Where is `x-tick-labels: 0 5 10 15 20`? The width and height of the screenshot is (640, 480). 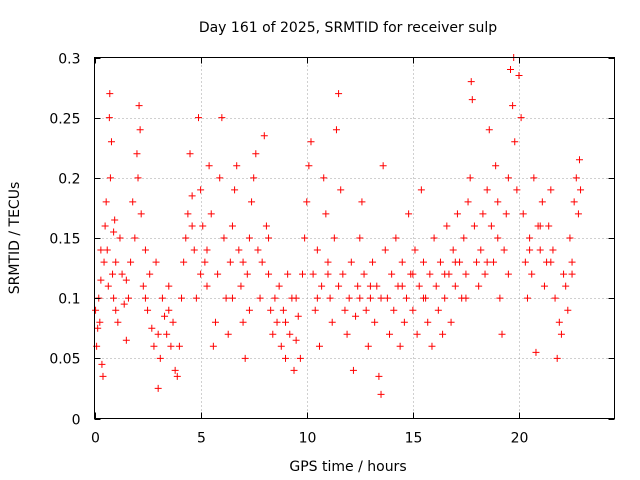
x-tick-labels: 0 5 10 15 20 is located at coordinates (309, 439).